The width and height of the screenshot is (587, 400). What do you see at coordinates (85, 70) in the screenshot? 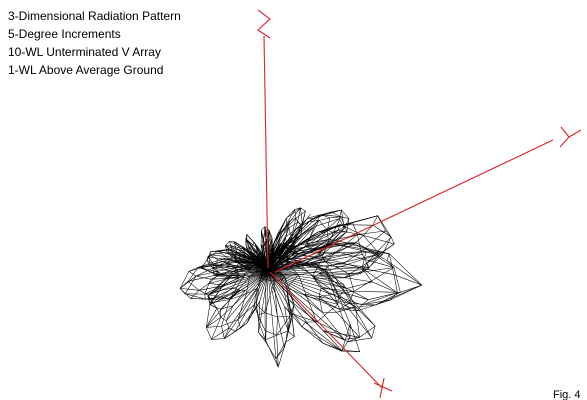
I see `caption-line-4: 1-WL Above Average Ground` at bounding box center [85, 70].